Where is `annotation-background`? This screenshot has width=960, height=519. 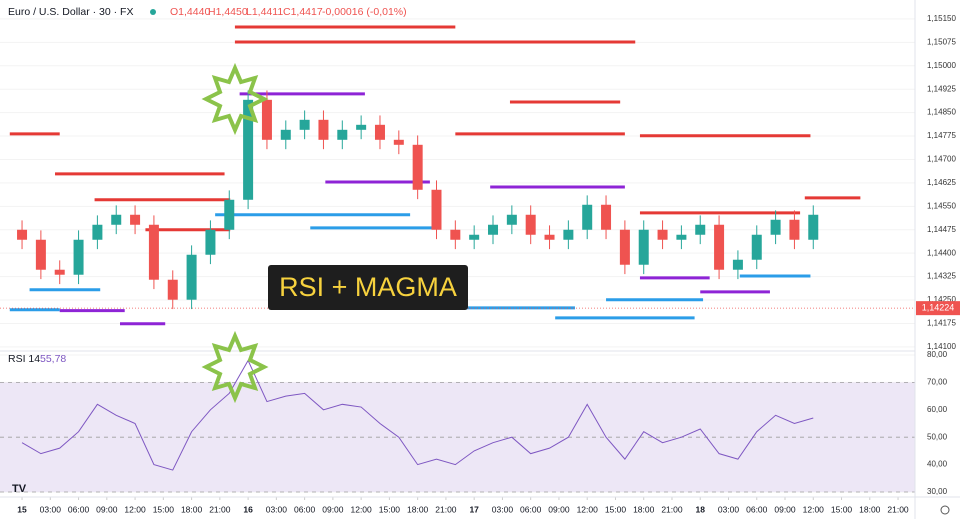 annotation-background is located at coordinates (368, 287).